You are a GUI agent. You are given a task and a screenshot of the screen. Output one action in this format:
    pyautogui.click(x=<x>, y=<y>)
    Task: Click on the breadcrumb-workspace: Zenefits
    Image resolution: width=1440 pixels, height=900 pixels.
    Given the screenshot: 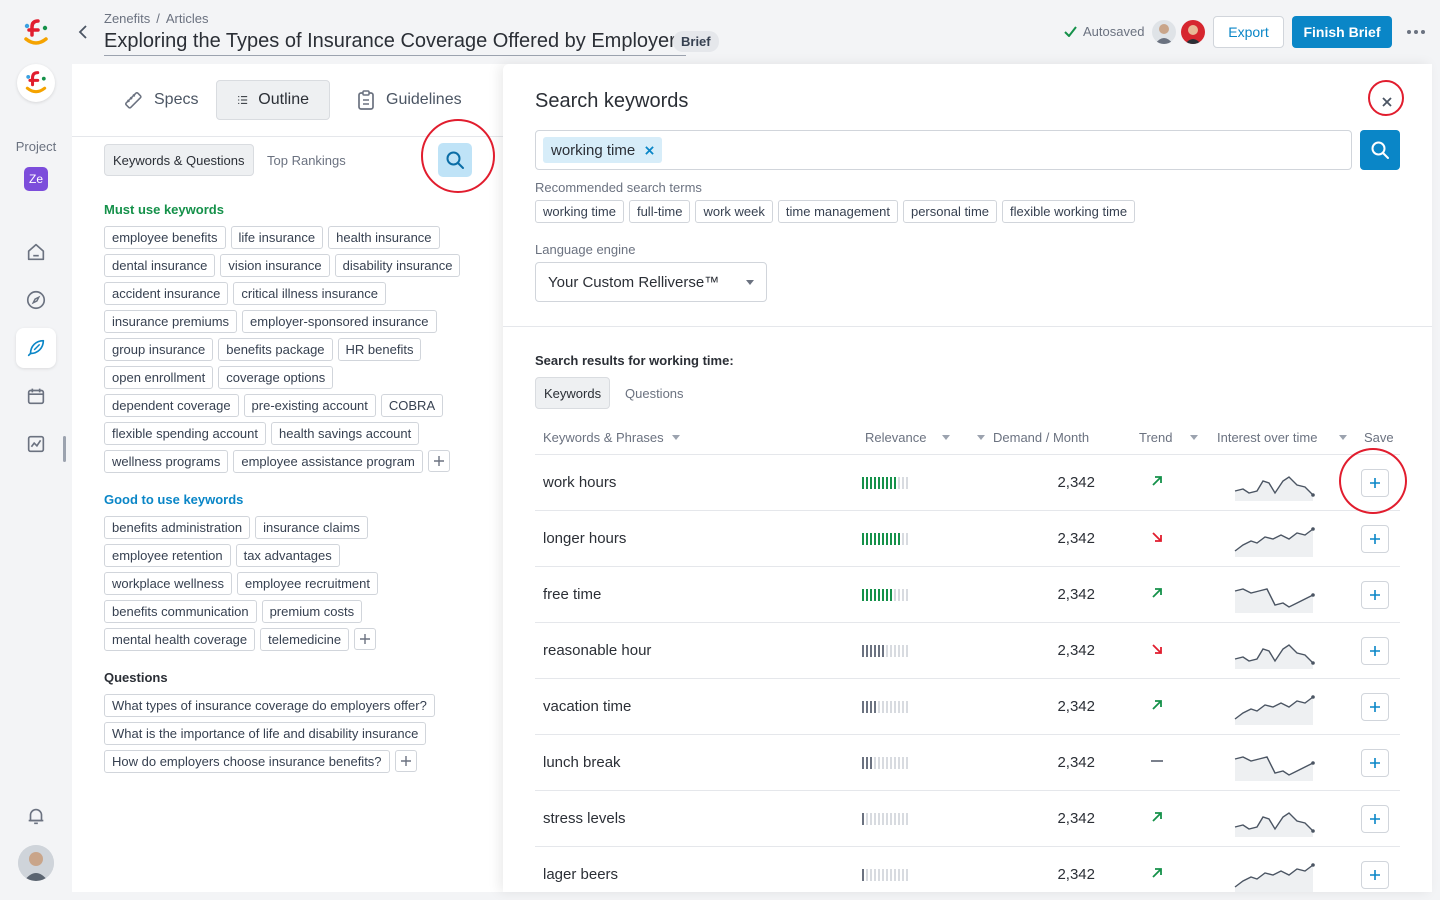 What is the action you would take?
    pyautogui.click(x=127, y=18)
    